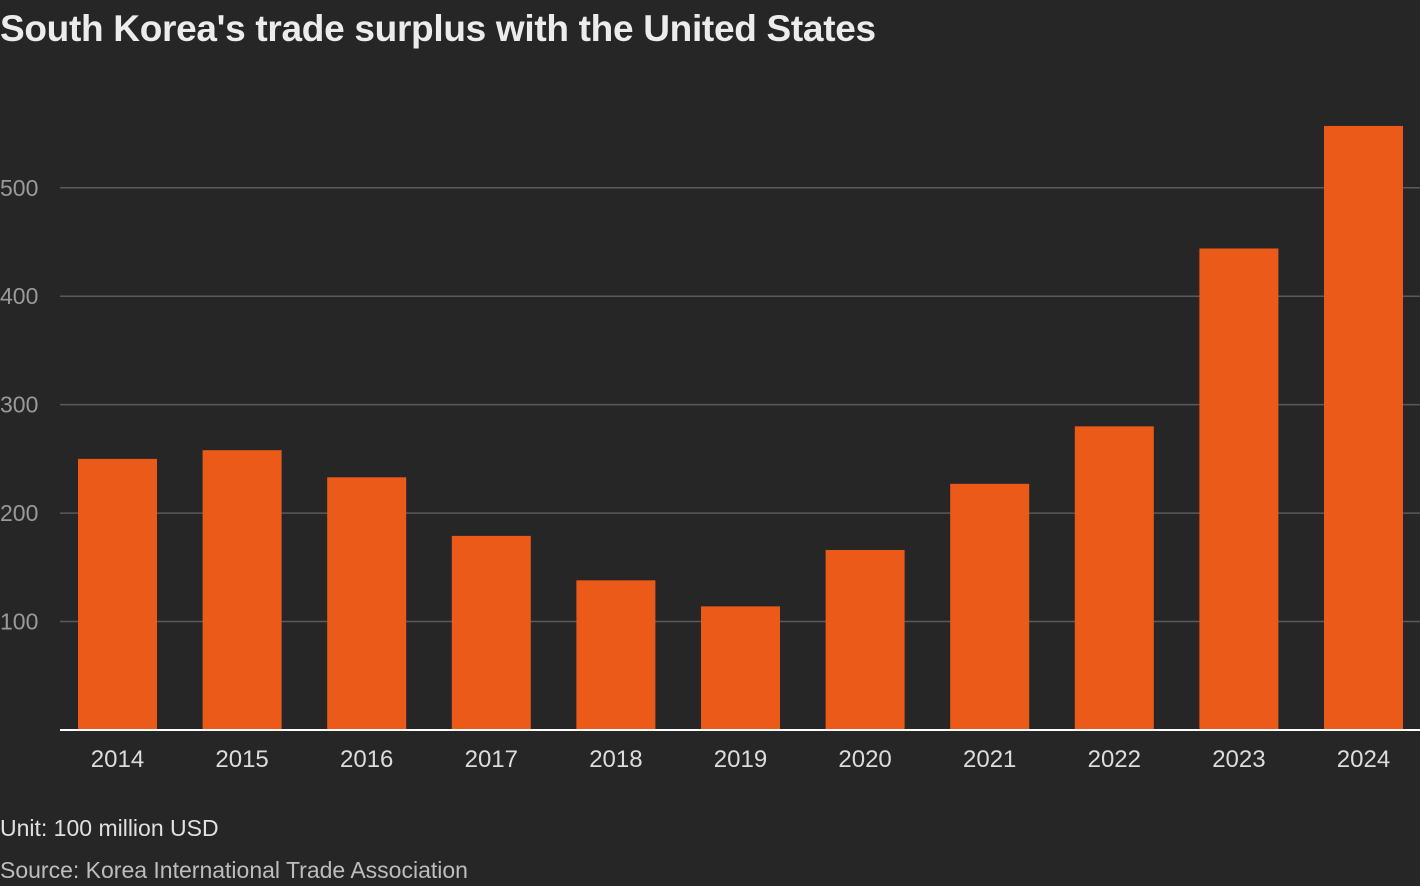  What do you see at coordinates (366, 759) in the screenshot?
I see `x-tick-label: 2016` at bounding box center [366, 759].